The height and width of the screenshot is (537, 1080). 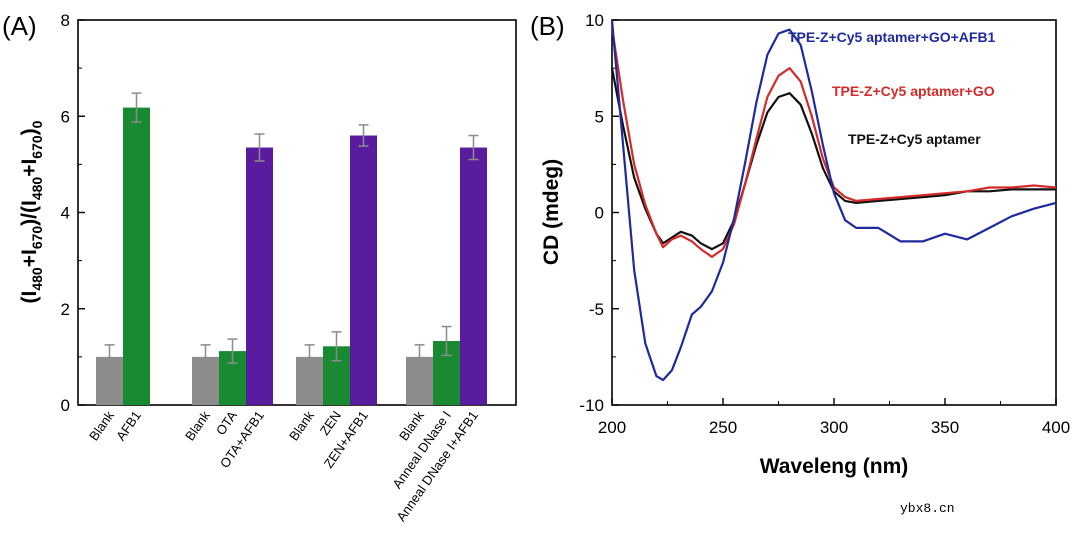 What do you see at coordinates (65, 405) in the screenshot?
I see `bar-y-tick-label: 0` at bounding box center [65, 405].